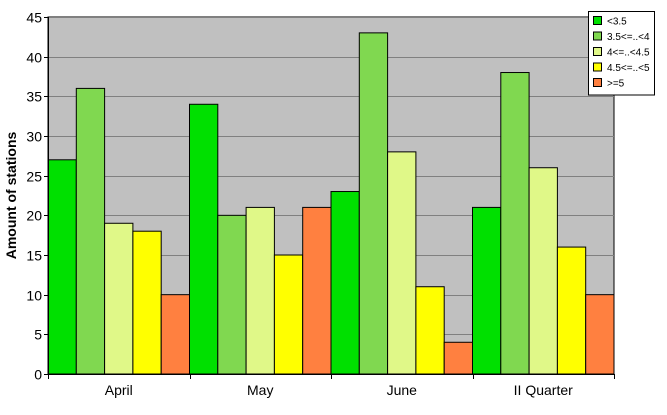  What do you see at coordinates (34, 256) in the screenshot?
I see `y-tick-label: 15` at bounding box center [34, 256].